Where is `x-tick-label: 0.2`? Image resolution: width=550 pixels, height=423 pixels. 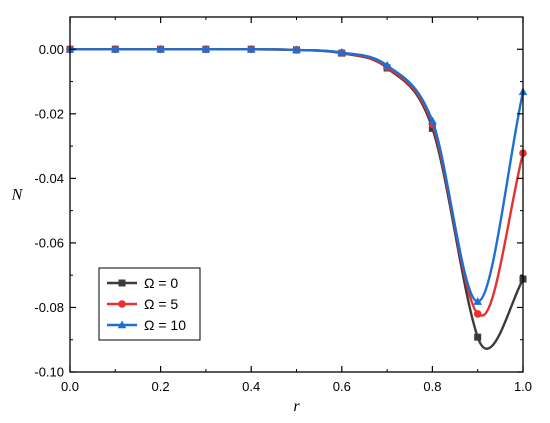 x-tick-label: 0.2 is located at coordinates (161, 386).